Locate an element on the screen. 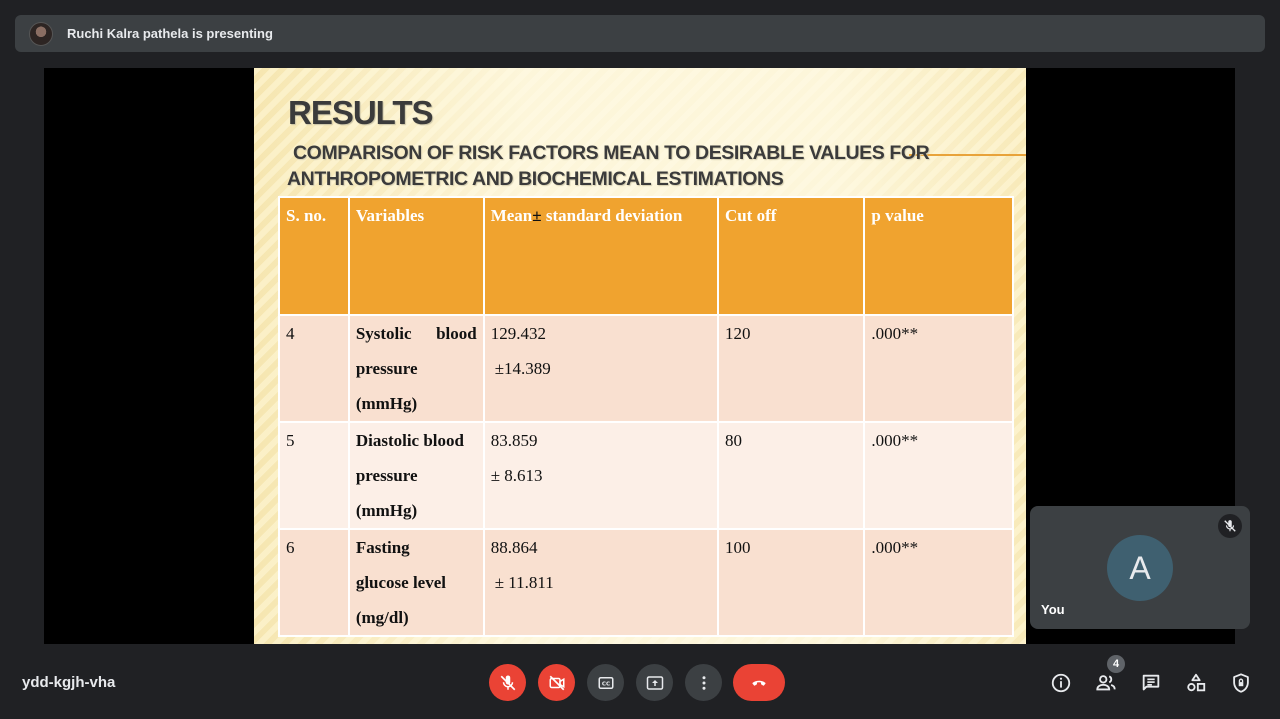 This screenshot has width=1280, height=719. captions-button: CC is located at coordinates (605, 682).